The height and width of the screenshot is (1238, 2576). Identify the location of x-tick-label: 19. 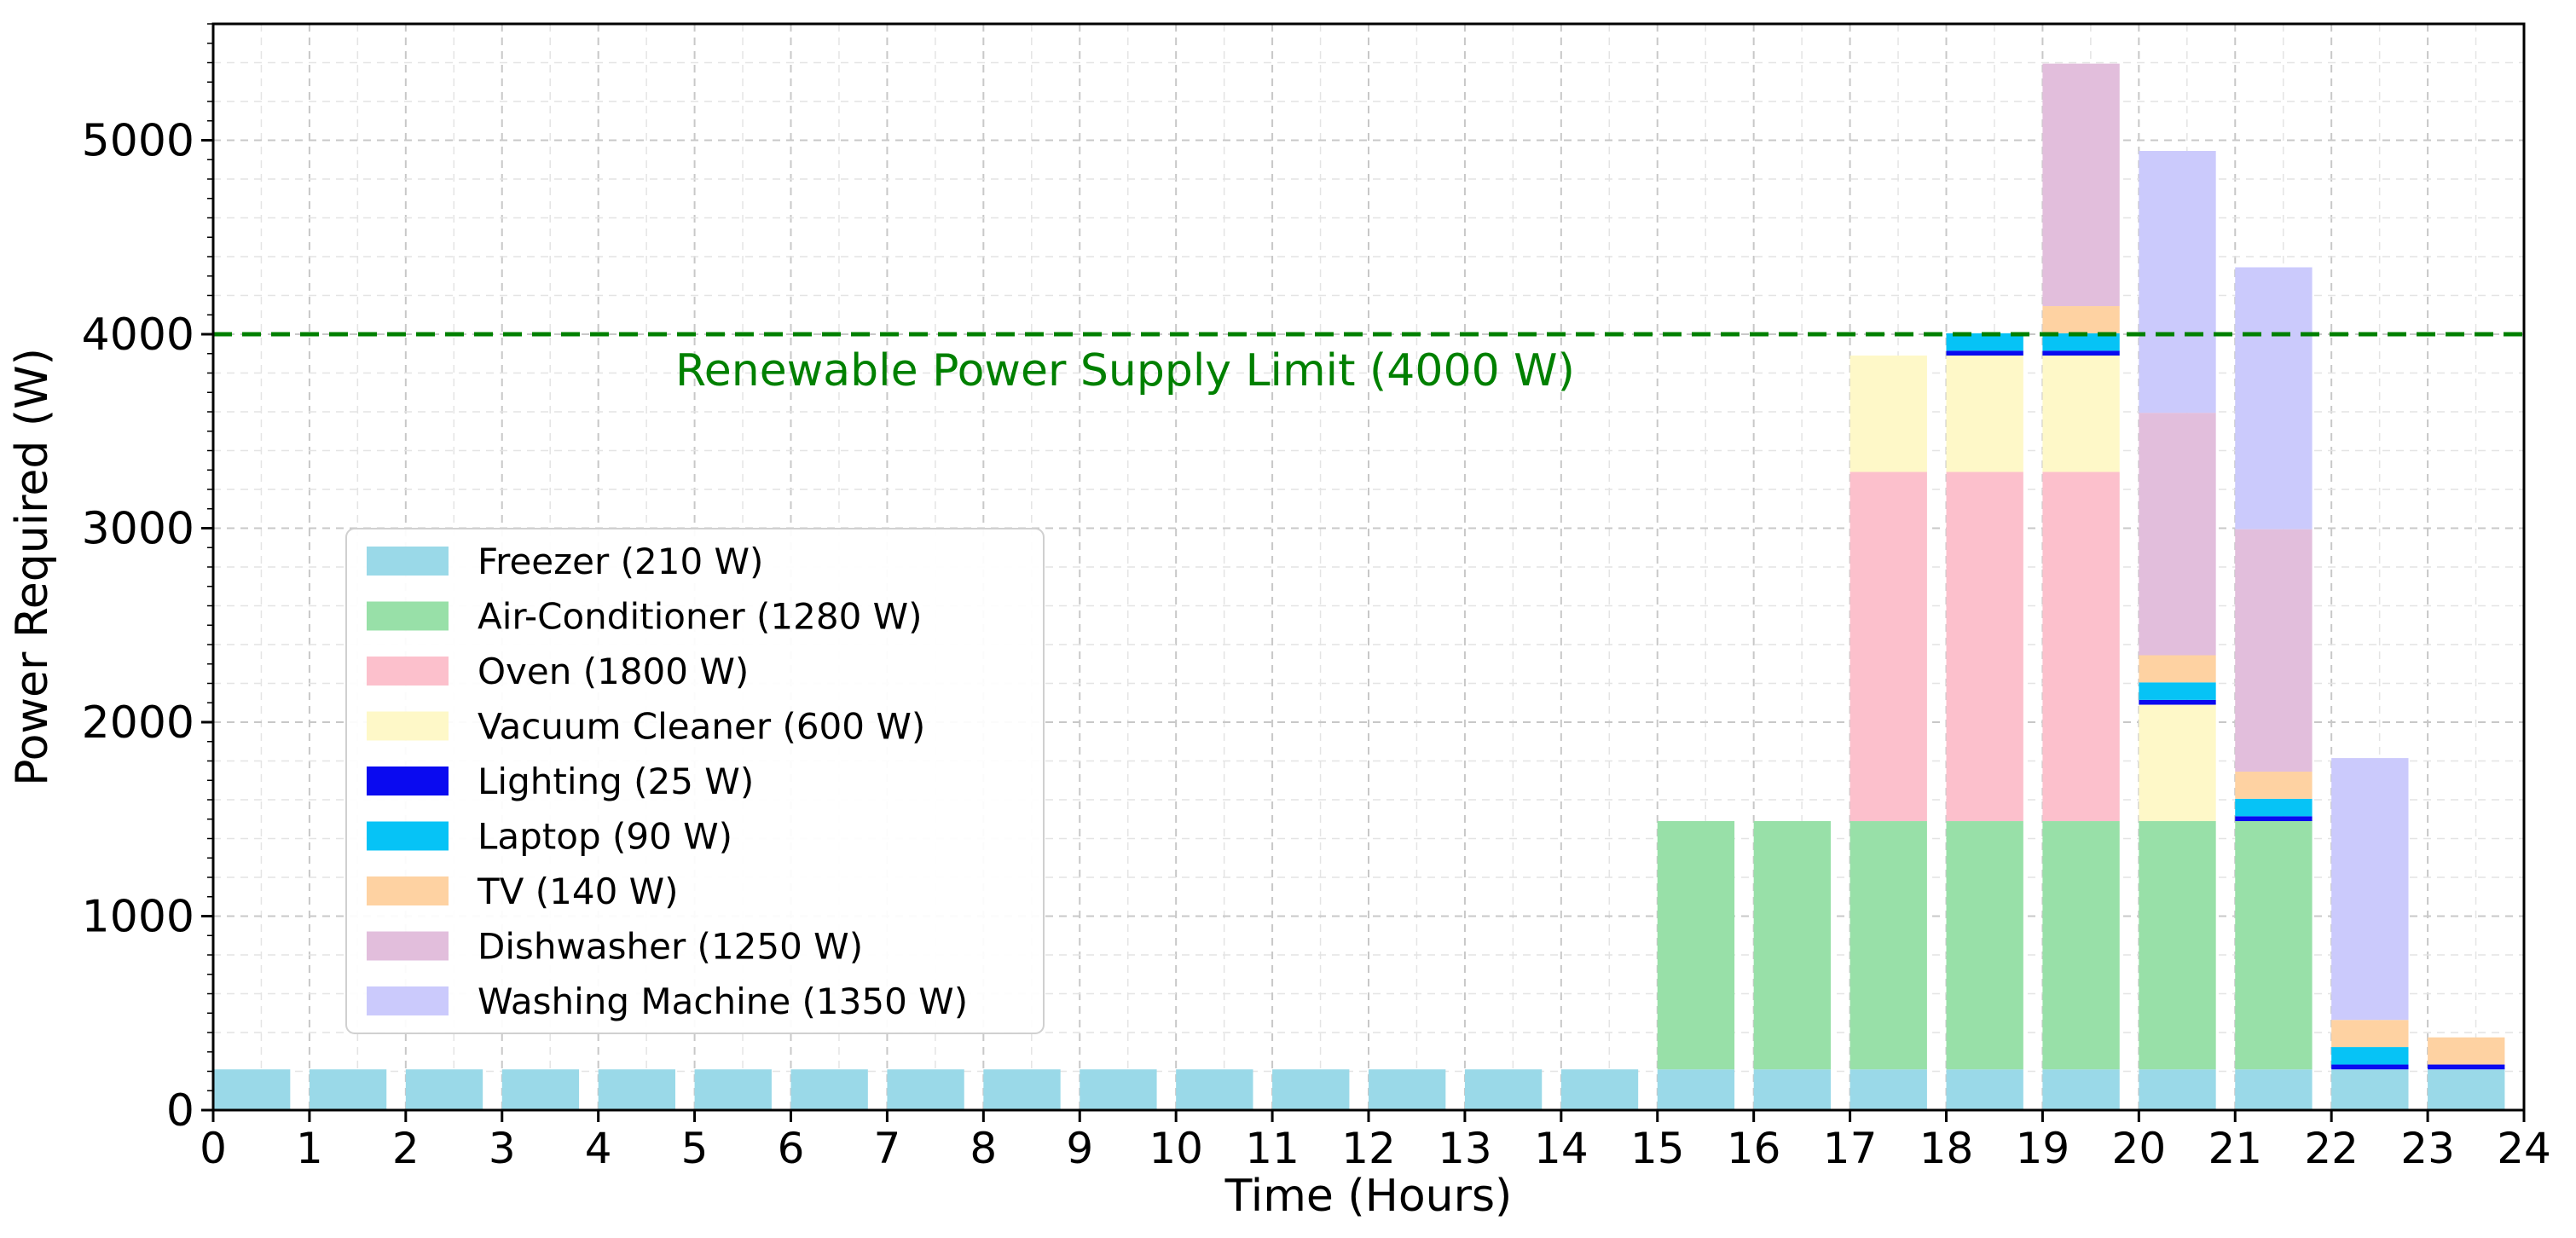
(2043, 1148).